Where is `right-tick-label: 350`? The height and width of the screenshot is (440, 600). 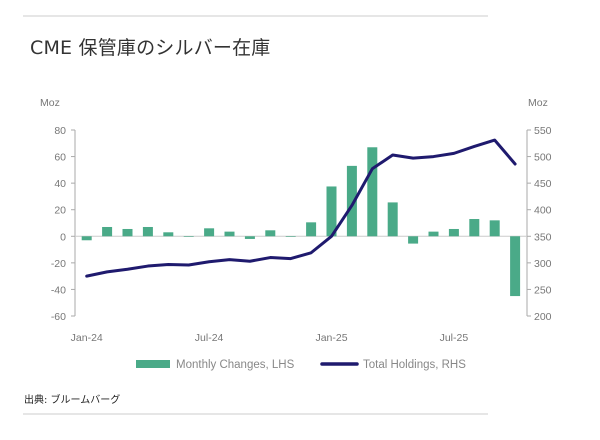 right-tick-label: 350 is located at coordinates (543, 237).